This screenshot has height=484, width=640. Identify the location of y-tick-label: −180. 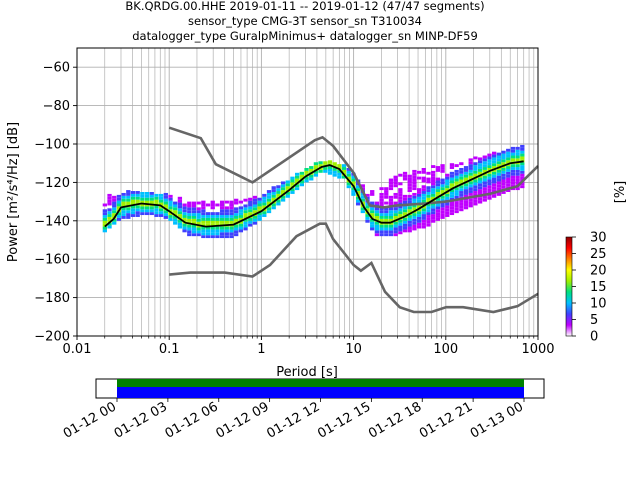
(52, 298).